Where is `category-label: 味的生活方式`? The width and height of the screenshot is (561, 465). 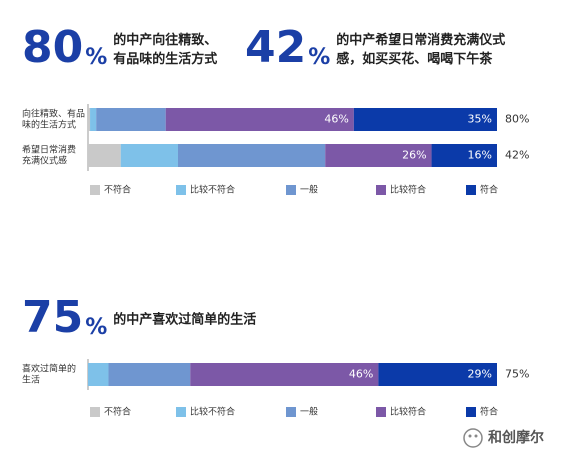 category-label: 味的生活方式 is located at coordinates (49, 125).